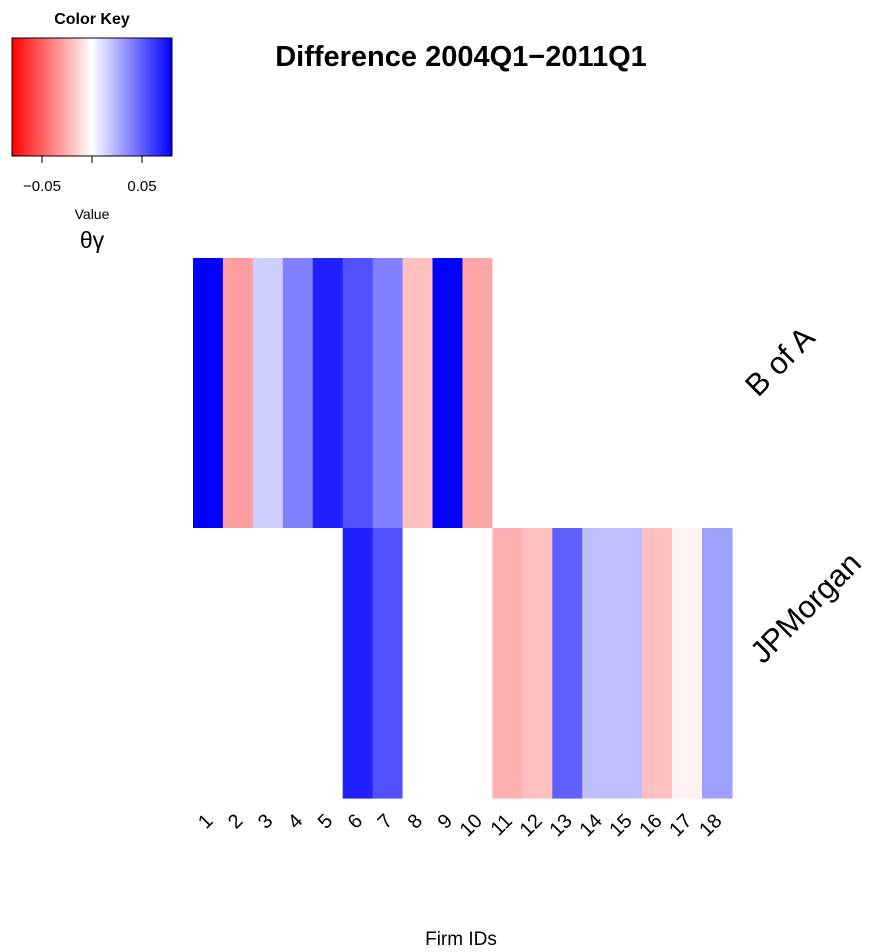 The width and height of the screenshot is (885, 952). Describe the element at coordinates (779, 360) in the screenshot. I see `row-label: B of A` at that location.